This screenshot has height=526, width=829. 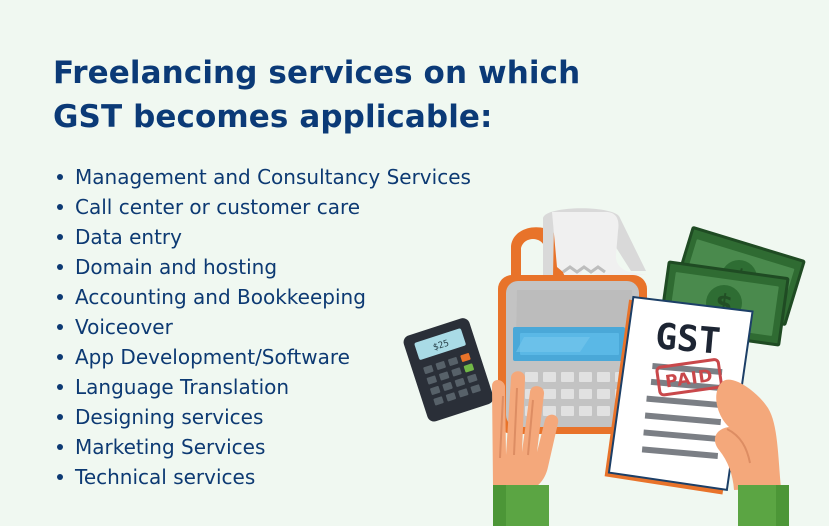 I want to click on service-marketing: Marketing Services, so click(x=294, y=447).